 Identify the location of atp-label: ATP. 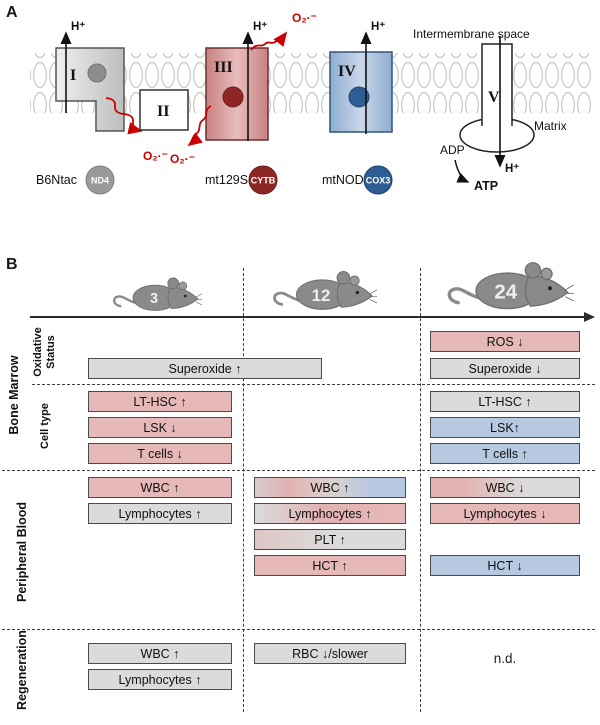
(486, 186).